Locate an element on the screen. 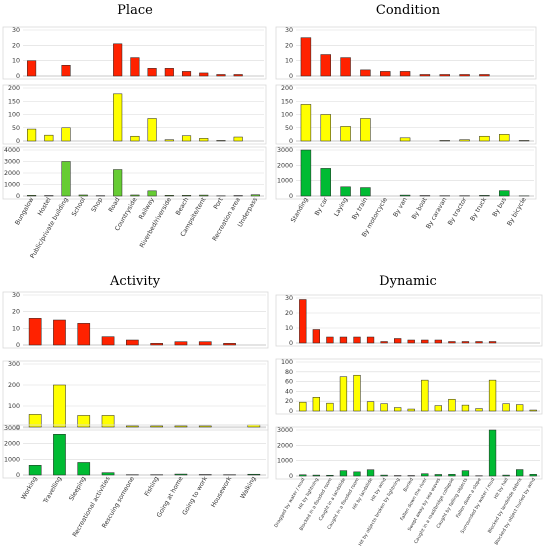 Image resolution: width=546 pixels, height=550 pixels. panel-2: 0 20 40 60 80 100 is located at coordinates (409, 386).